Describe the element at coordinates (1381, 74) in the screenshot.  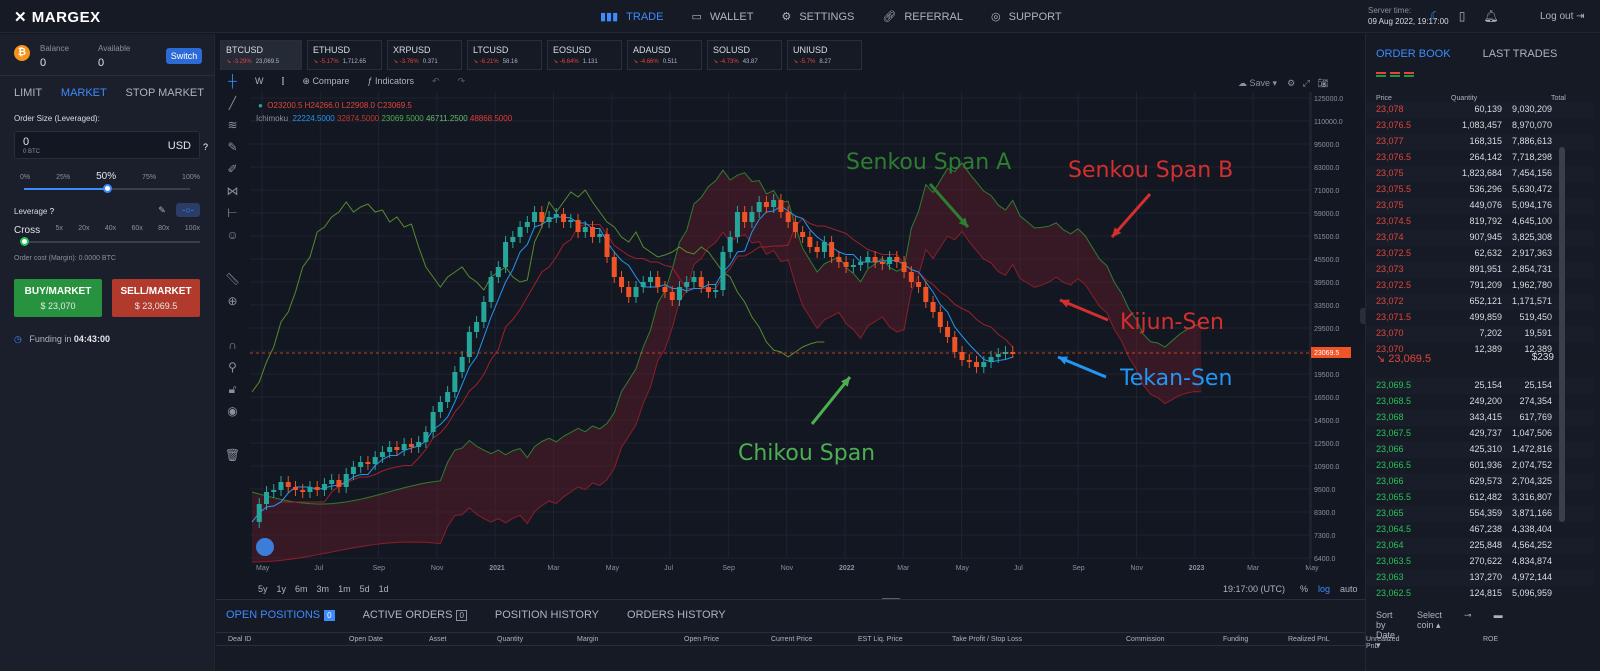
I see `book-both-icon` at that location.